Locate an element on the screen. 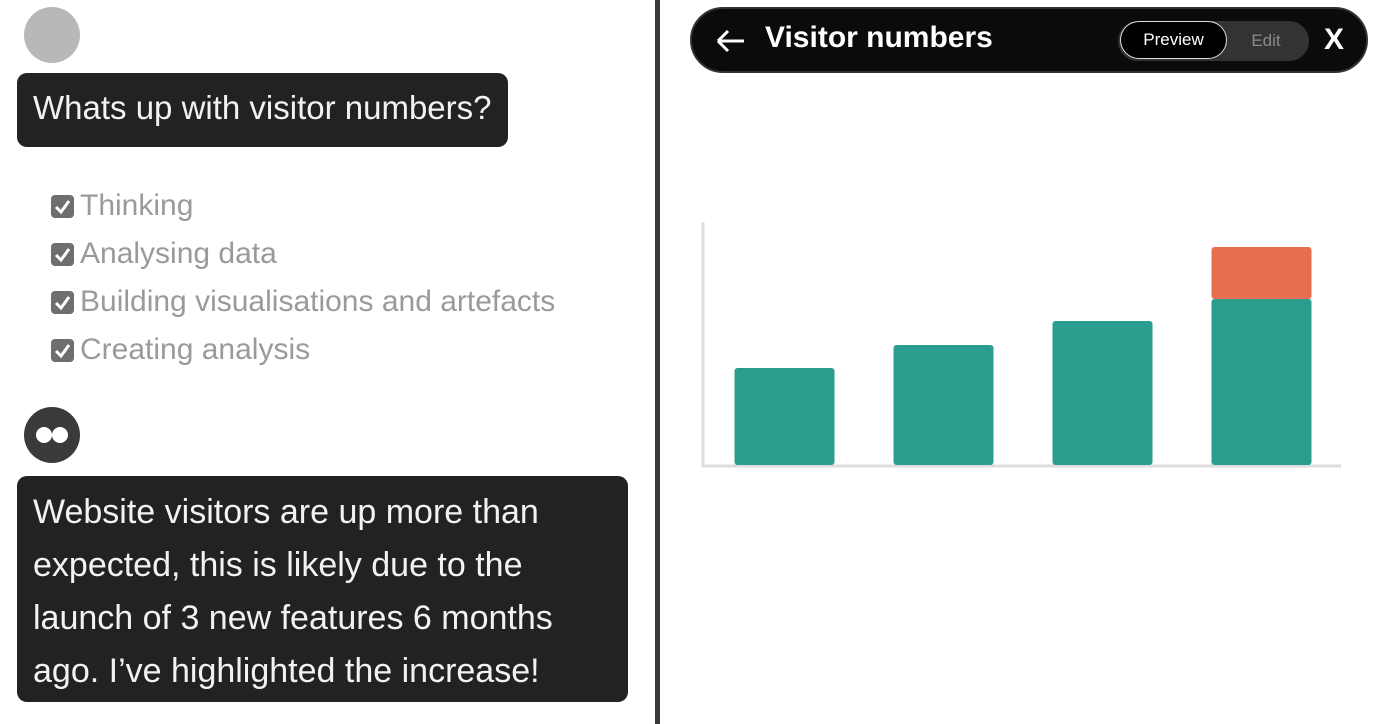 The image size is (1386, 724). panel-title: Visitor numbers is located at coordinates (879, 37).